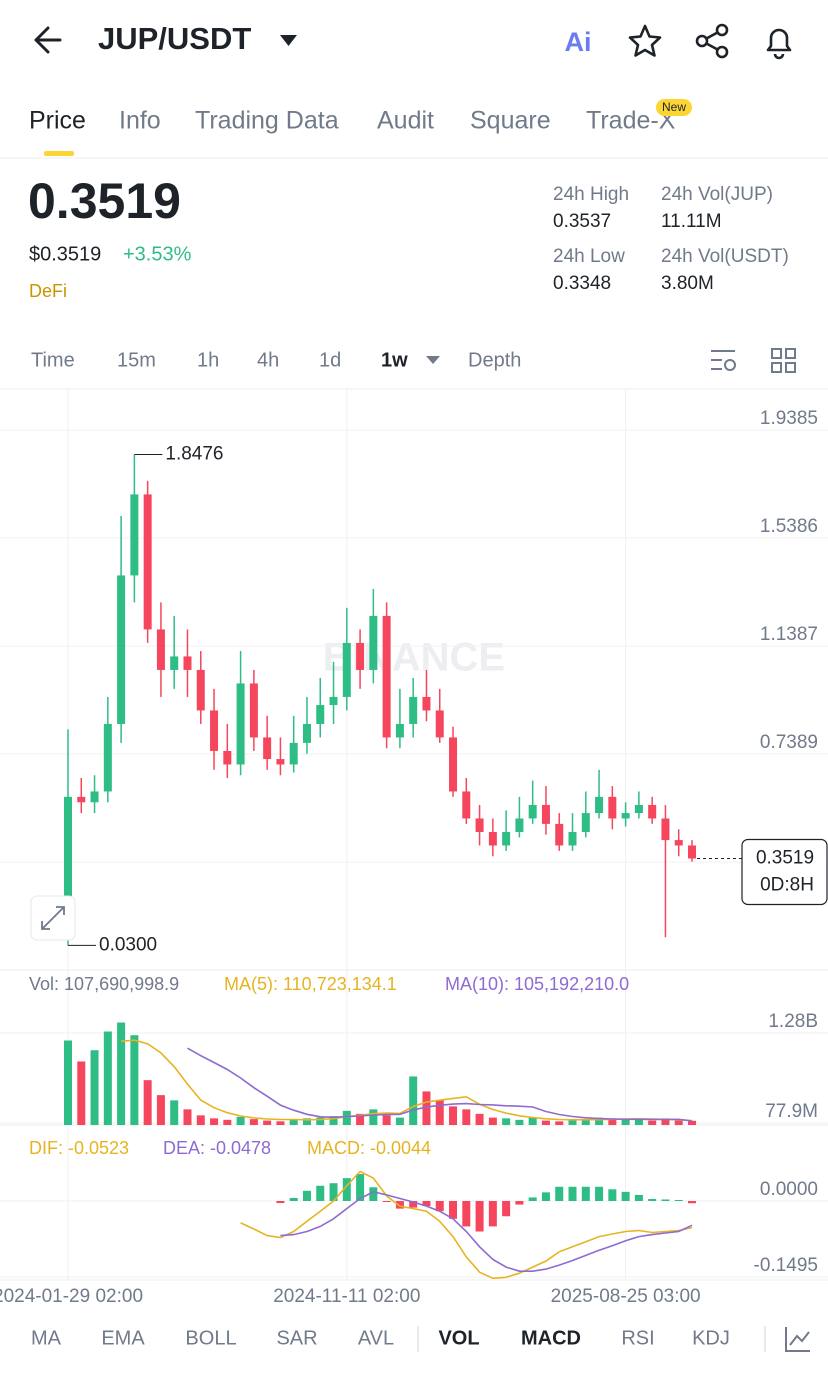 Image resolution: width=828 pixels, height=1373 pixels. What do you see at coordinates (210, 1338) in the screenshot?
I see `indicator: BOLL` at bounding box center [210, 1338].